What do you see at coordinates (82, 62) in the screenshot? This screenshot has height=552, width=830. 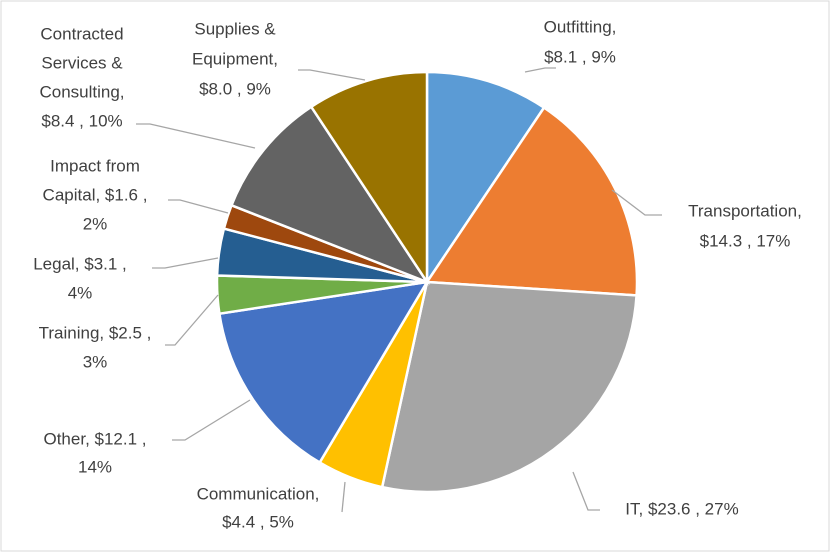 I see `data-label: Services &` at bounding box center [82, 62].